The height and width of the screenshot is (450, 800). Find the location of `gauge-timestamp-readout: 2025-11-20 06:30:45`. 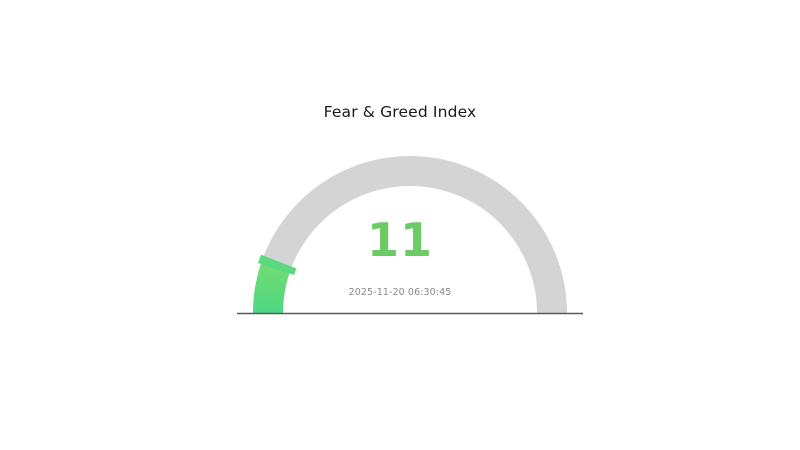

gauge-timestamp-readout: 2025-11-20 06:30:45 is located at coordinates (400, 292).